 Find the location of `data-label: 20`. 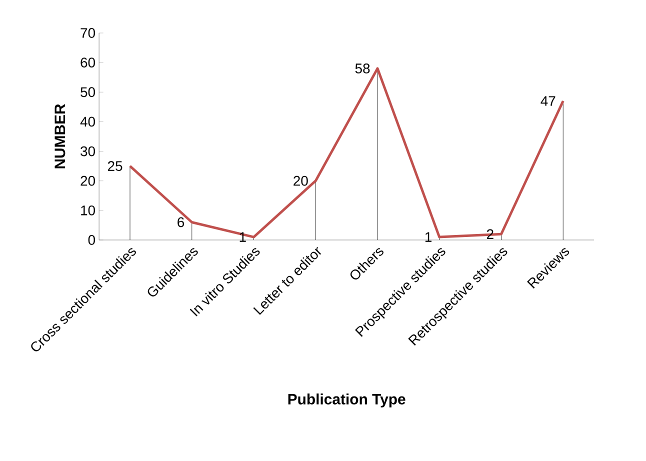

data-label: 20 is located at coordinates (301, 181).